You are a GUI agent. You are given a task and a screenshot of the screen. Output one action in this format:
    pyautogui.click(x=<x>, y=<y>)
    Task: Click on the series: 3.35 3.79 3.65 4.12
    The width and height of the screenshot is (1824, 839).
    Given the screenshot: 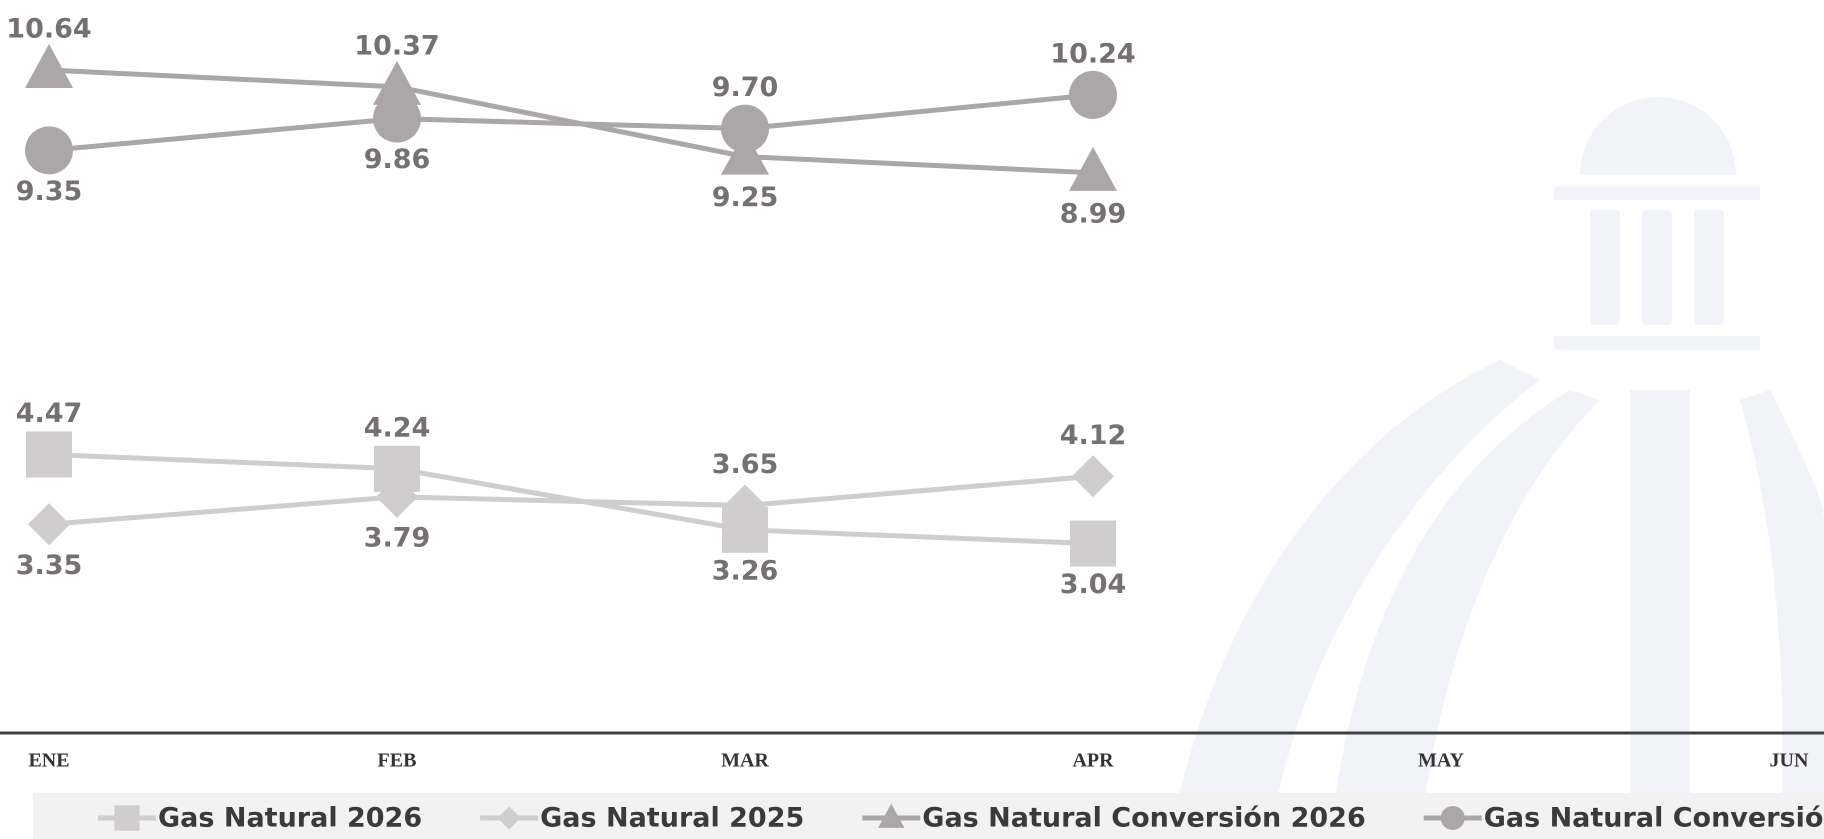 What is the action you would take?
    pyautogui.click(x=571, y=500)
    